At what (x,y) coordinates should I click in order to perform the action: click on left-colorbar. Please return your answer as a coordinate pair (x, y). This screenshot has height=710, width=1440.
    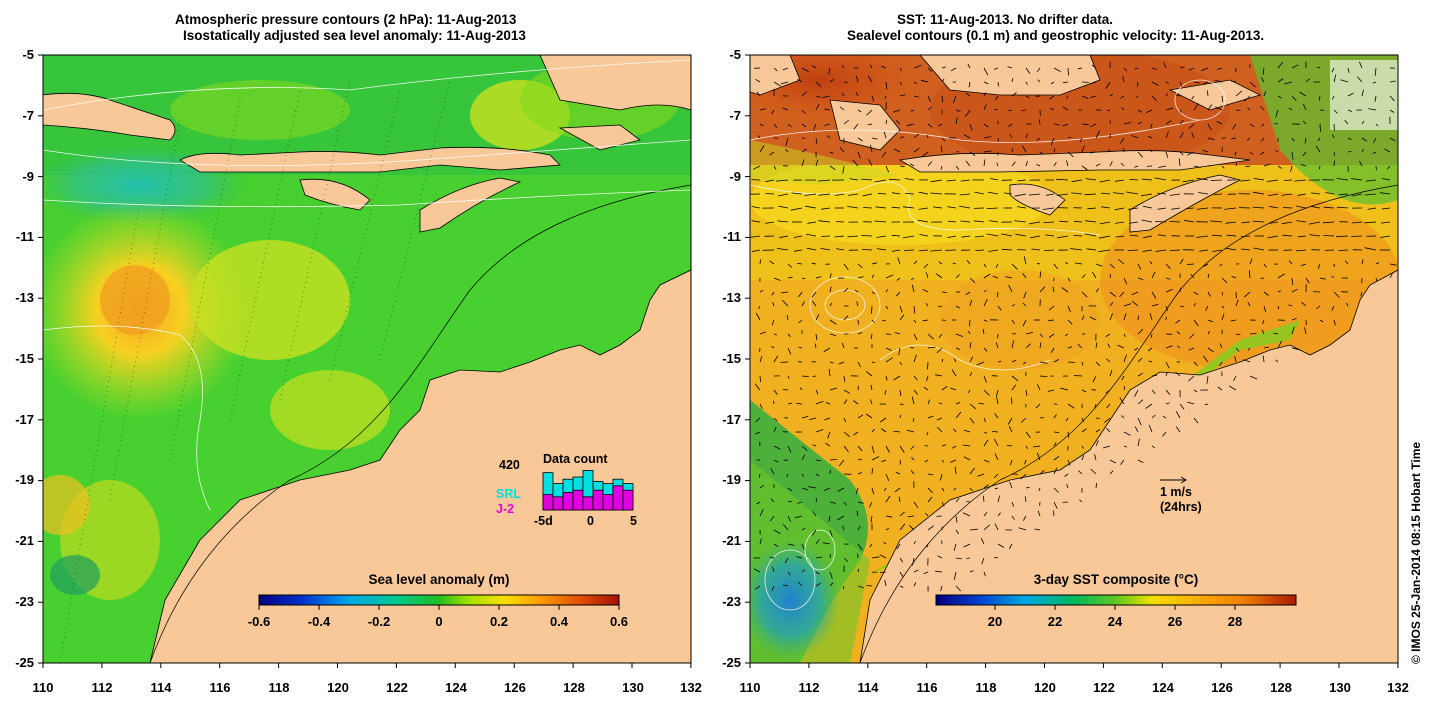
    Looking at the image, I should click on (439, 600).